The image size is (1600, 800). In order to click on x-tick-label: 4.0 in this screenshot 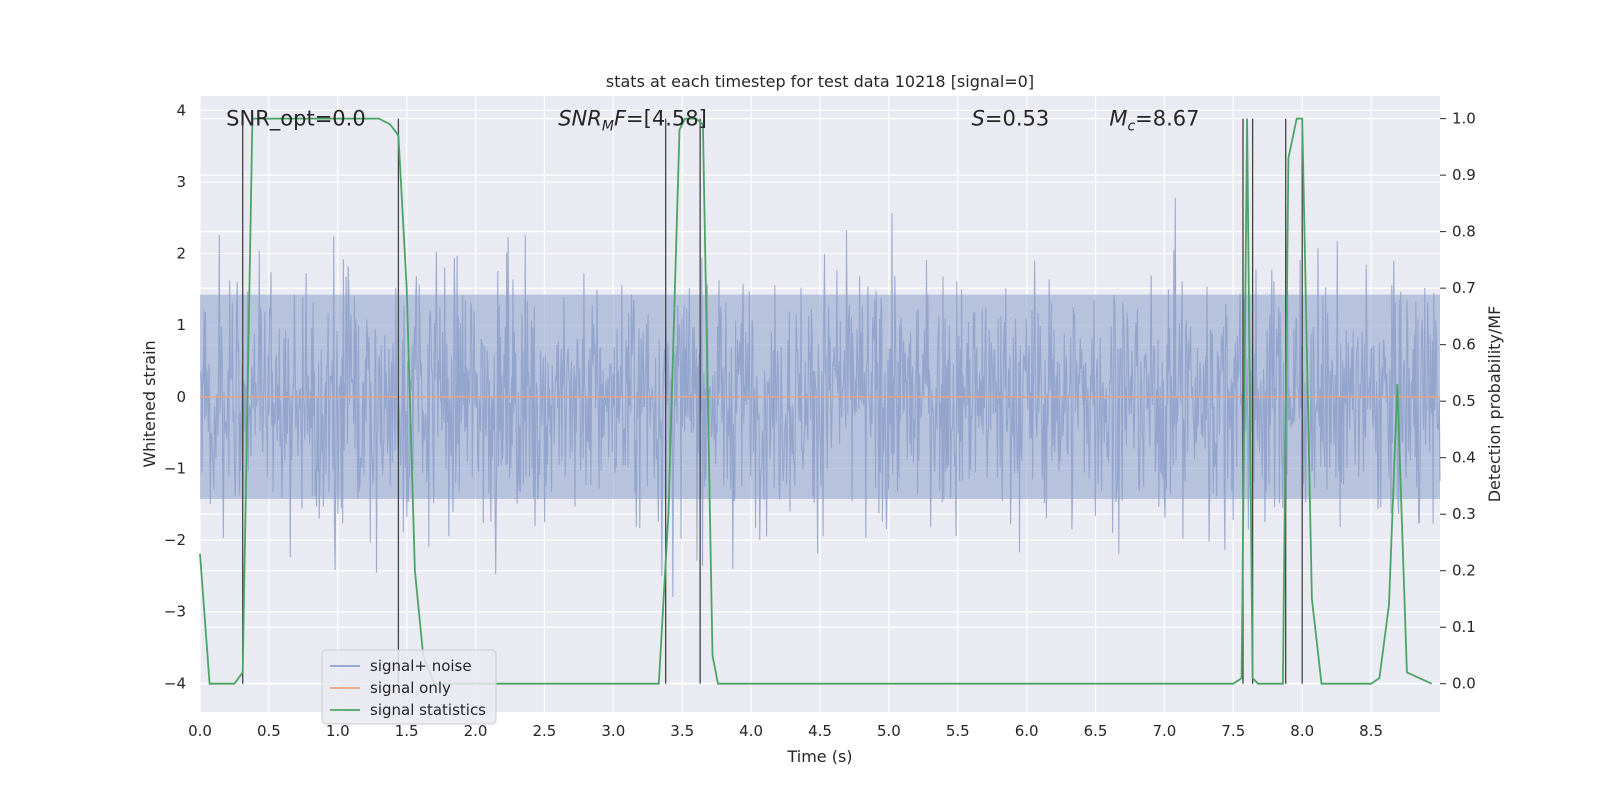, I will do `click(751, 731)`.